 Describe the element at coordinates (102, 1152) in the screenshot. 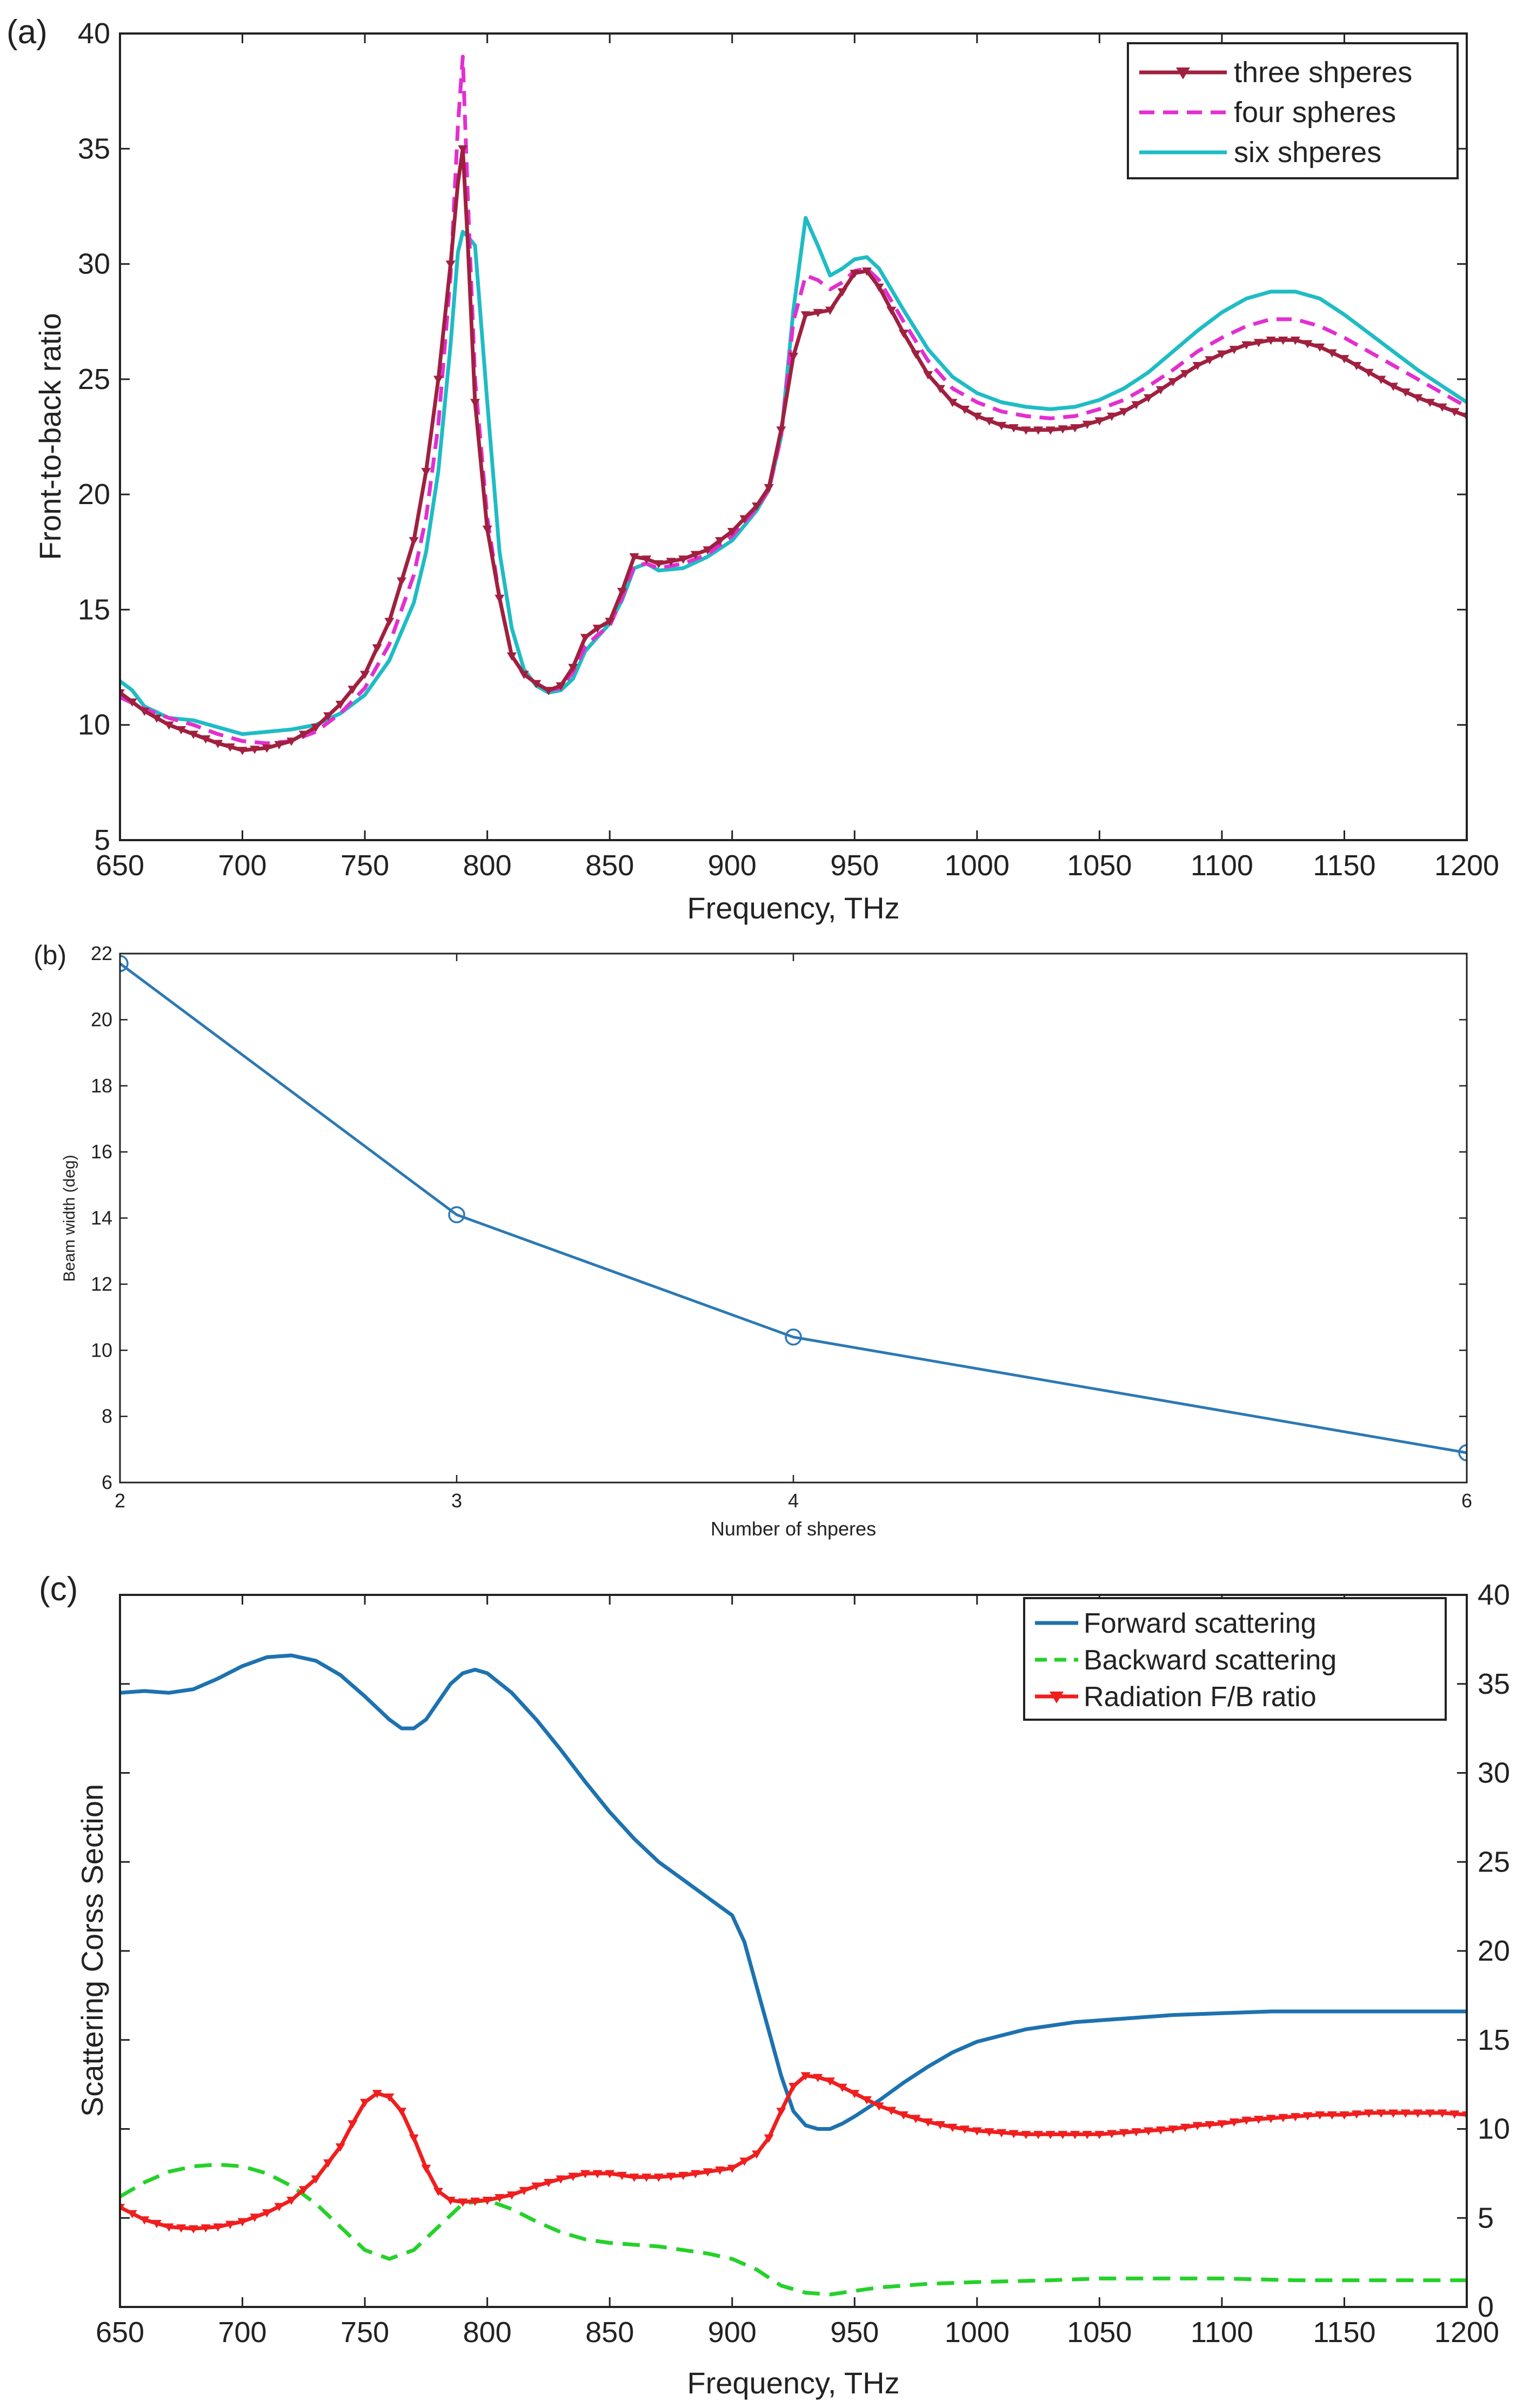

I see `b-ytick-label-16: 16` at that location.